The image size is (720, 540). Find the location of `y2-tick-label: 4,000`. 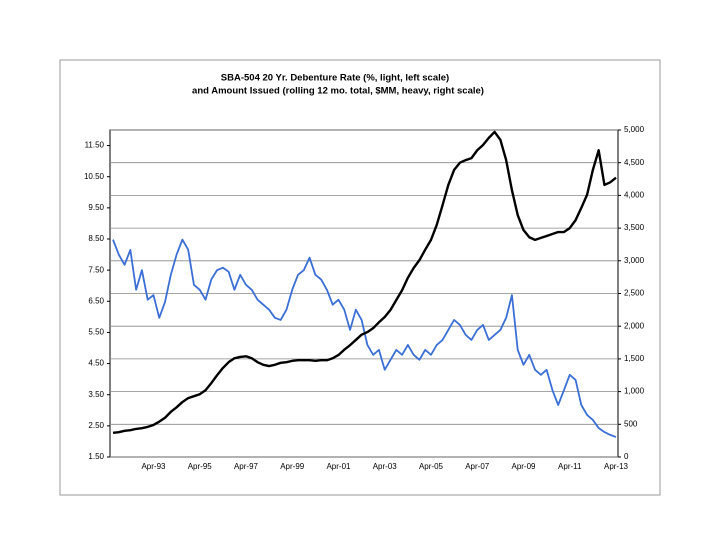

y2-tick-label: 4,000 is located at coordinates (634, 195).